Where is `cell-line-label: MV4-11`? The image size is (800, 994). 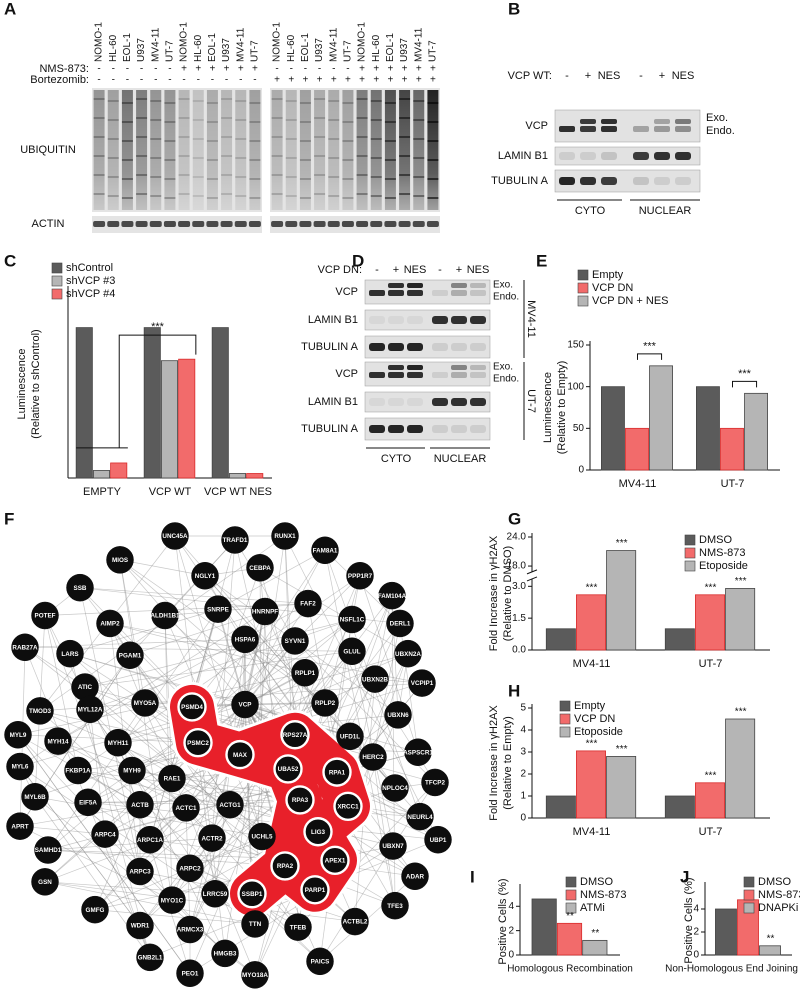
cell-line-label: MV4-11 is located at coordinates (531, 319).